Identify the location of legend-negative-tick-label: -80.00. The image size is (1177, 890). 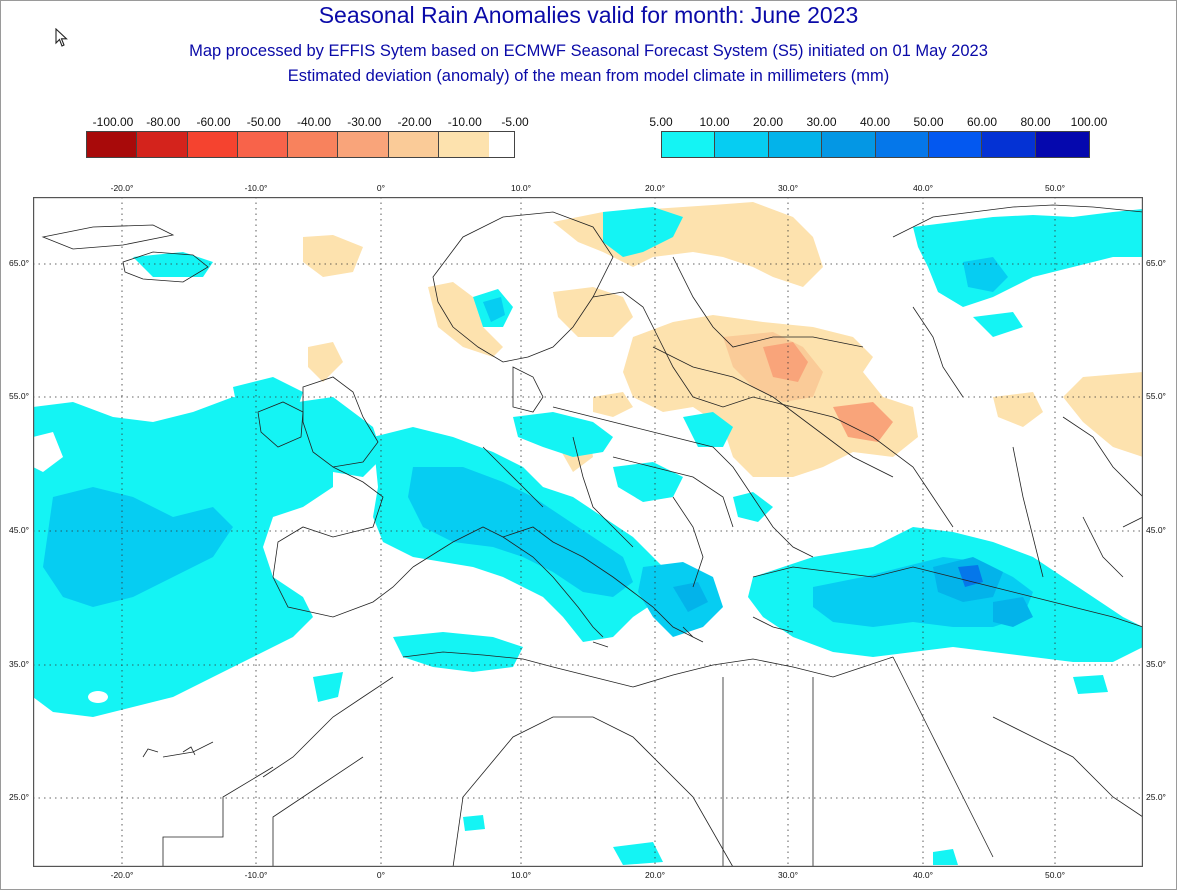
(163, 122).